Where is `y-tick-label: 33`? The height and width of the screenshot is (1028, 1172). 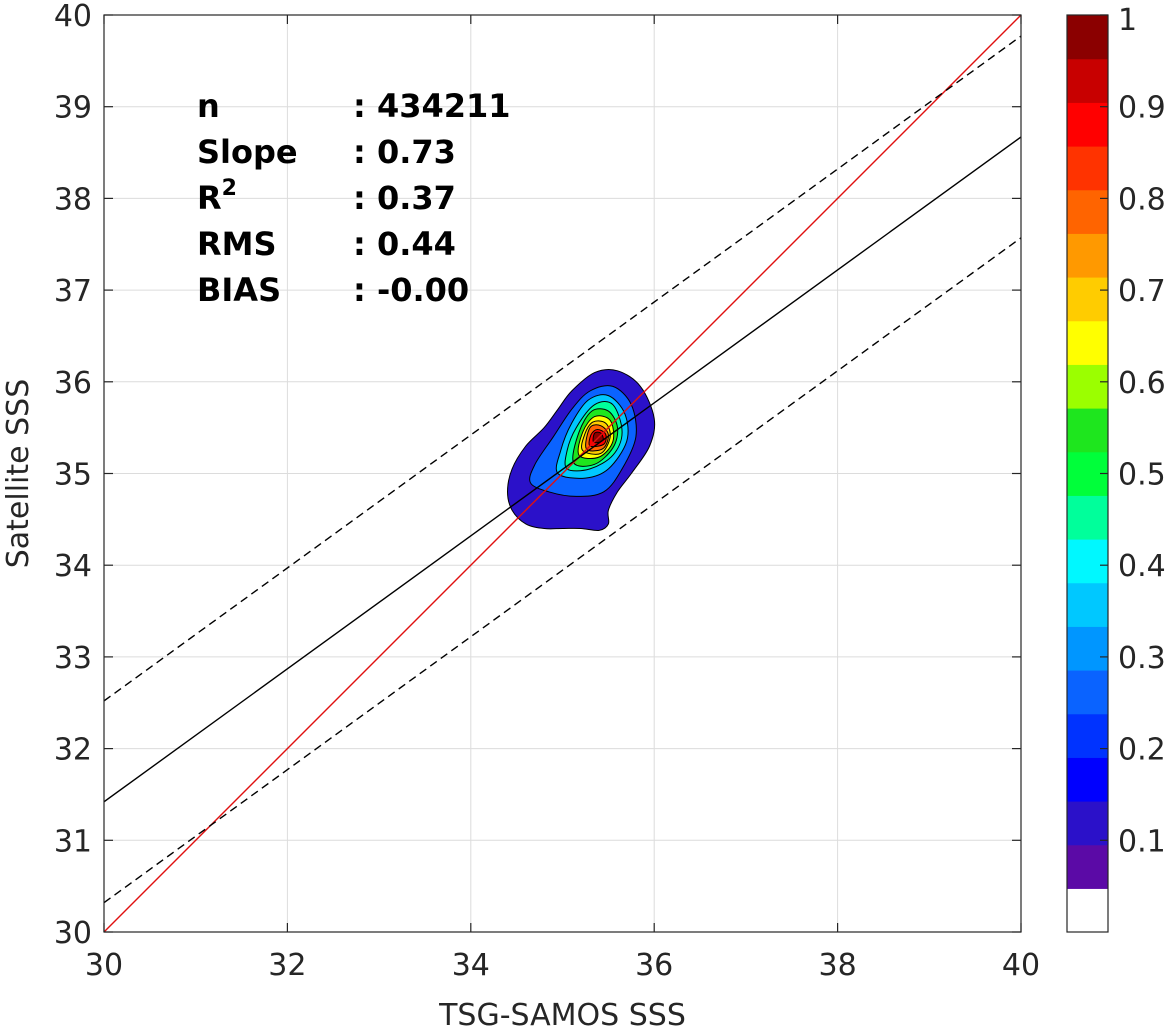
y-tick-label: 33 is located at coordinates (73, 658).